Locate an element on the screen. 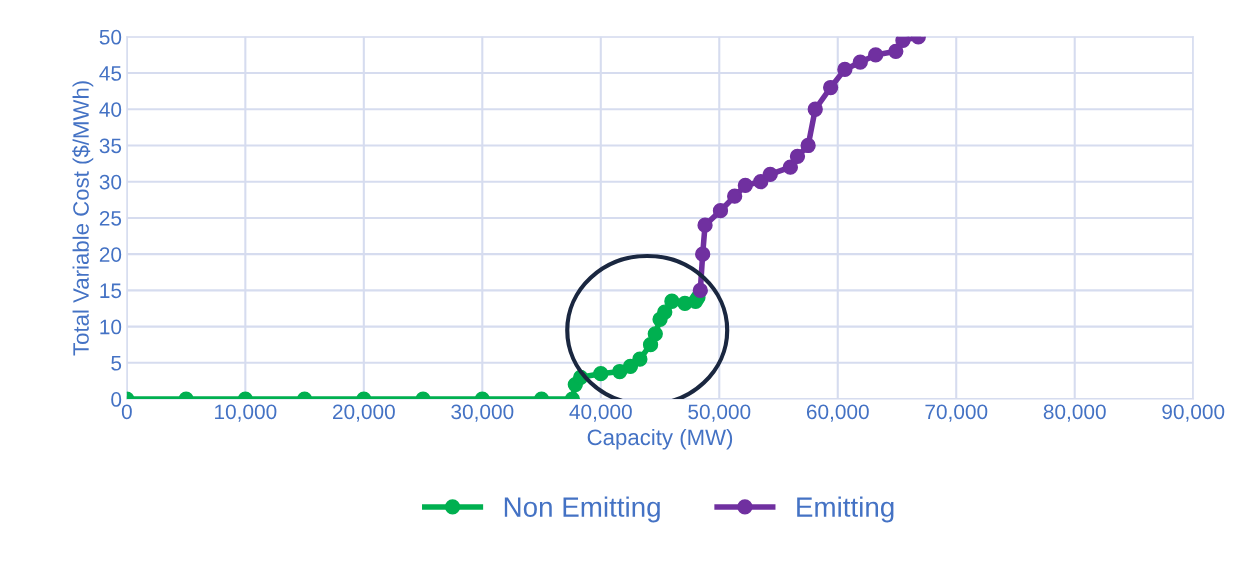 Image resolution: width=1256 pixels, height=575 pixels. x-tick-label: 0 is located at coordinates (126, 412).